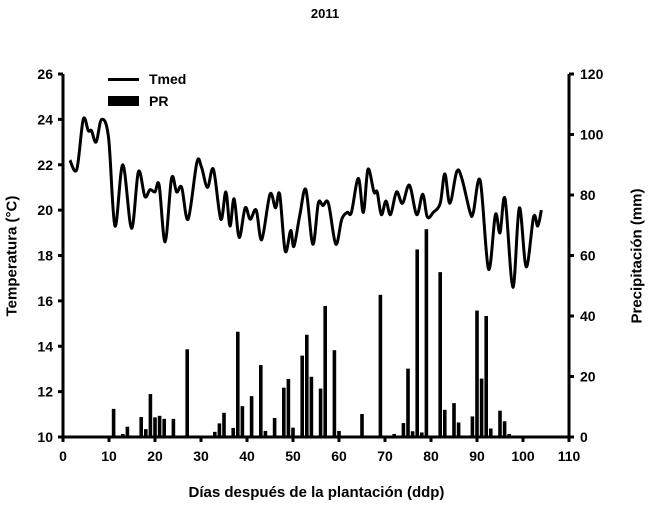 The width and height of the screenshot is (650, 512). What do you see at coordinates (12, 256) in the screenshot?
I see `y-axis-left-label: Temperatura (°C)` at bounding box center [12, 256].